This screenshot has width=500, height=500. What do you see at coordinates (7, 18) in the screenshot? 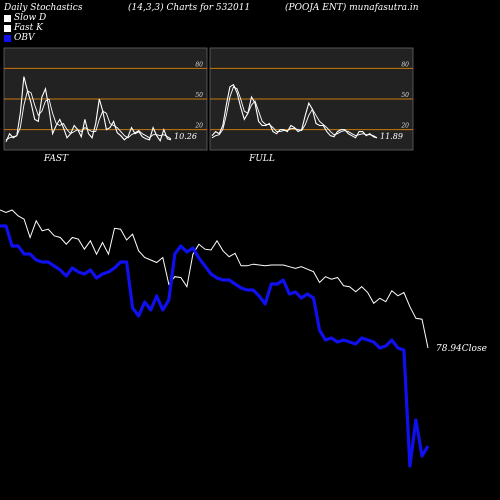
I see `legend-swatch-slow-d` at bounding box center [7, 18].